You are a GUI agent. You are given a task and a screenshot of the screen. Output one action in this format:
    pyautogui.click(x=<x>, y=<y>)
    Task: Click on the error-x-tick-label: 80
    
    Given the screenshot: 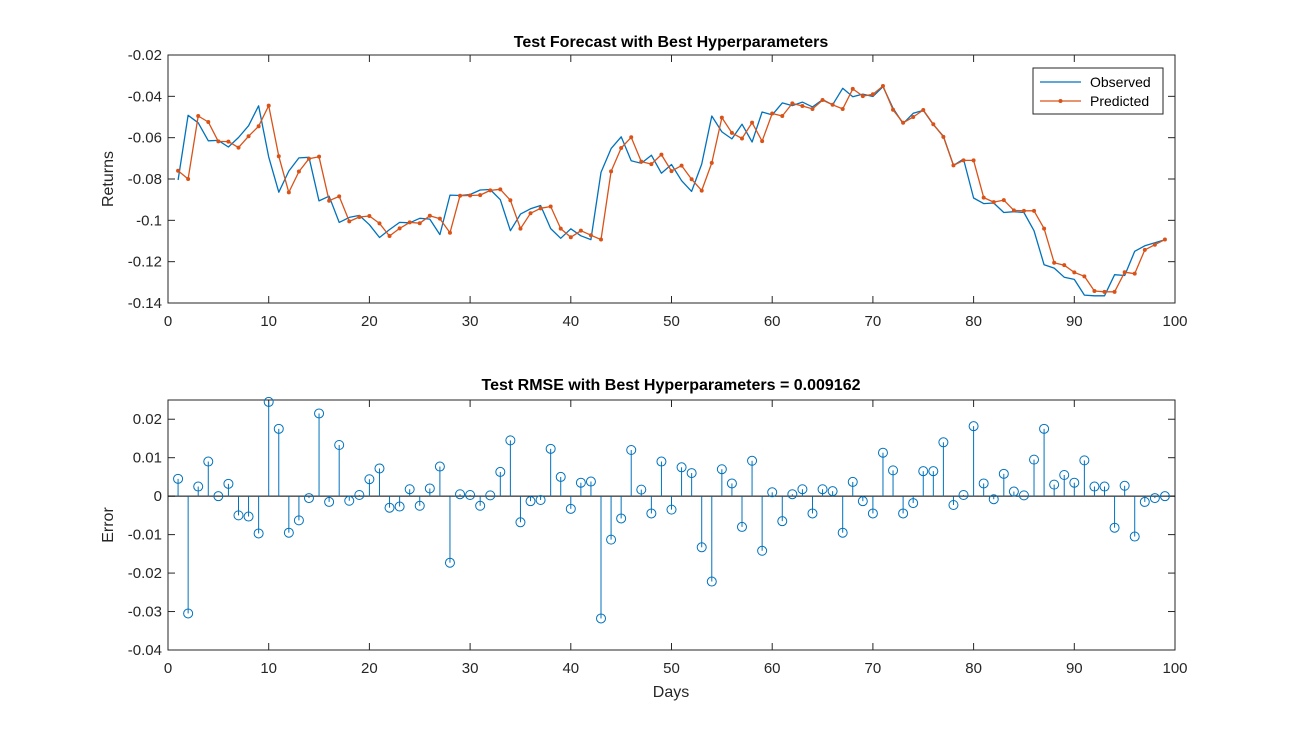 What is the action you would take?
    pyautogui.click(x=973, y=668)
    